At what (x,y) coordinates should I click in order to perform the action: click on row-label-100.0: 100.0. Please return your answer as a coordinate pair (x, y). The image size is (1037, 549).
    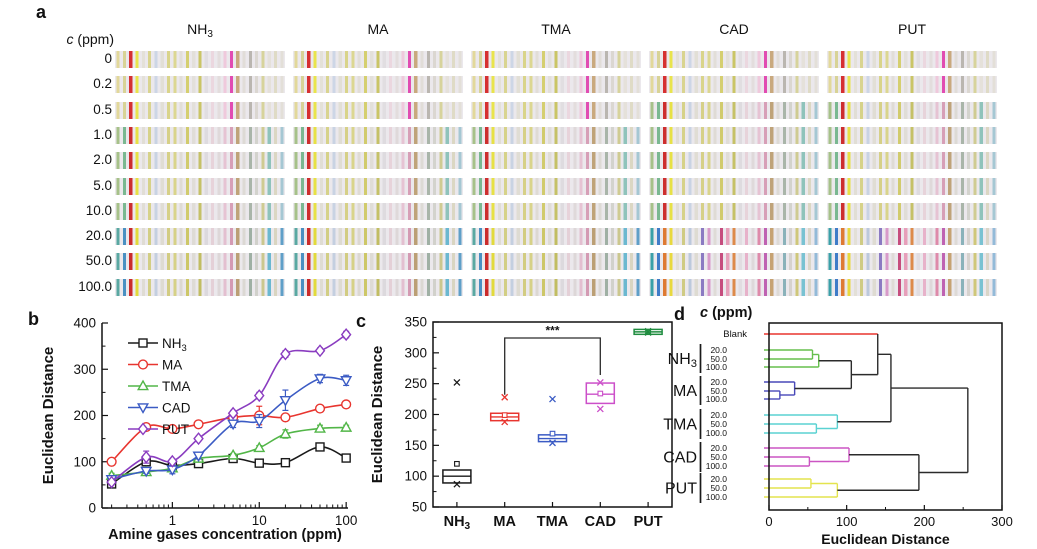
    Looking at the image, I should click on (95, 286).